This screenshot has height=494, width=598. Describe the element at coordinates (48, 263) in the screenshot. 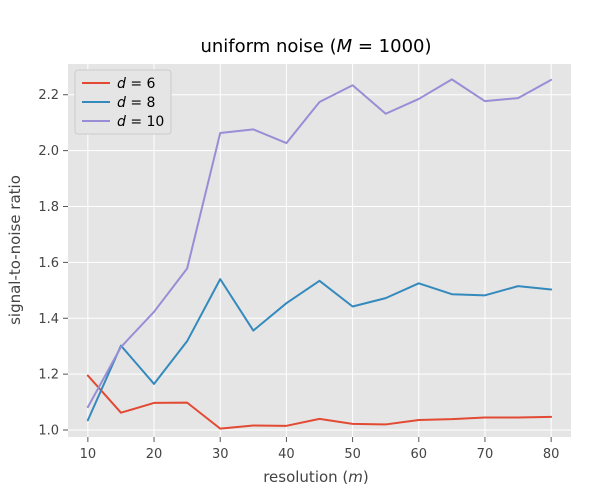

I see `y-tick-label: 1.6` at that location.